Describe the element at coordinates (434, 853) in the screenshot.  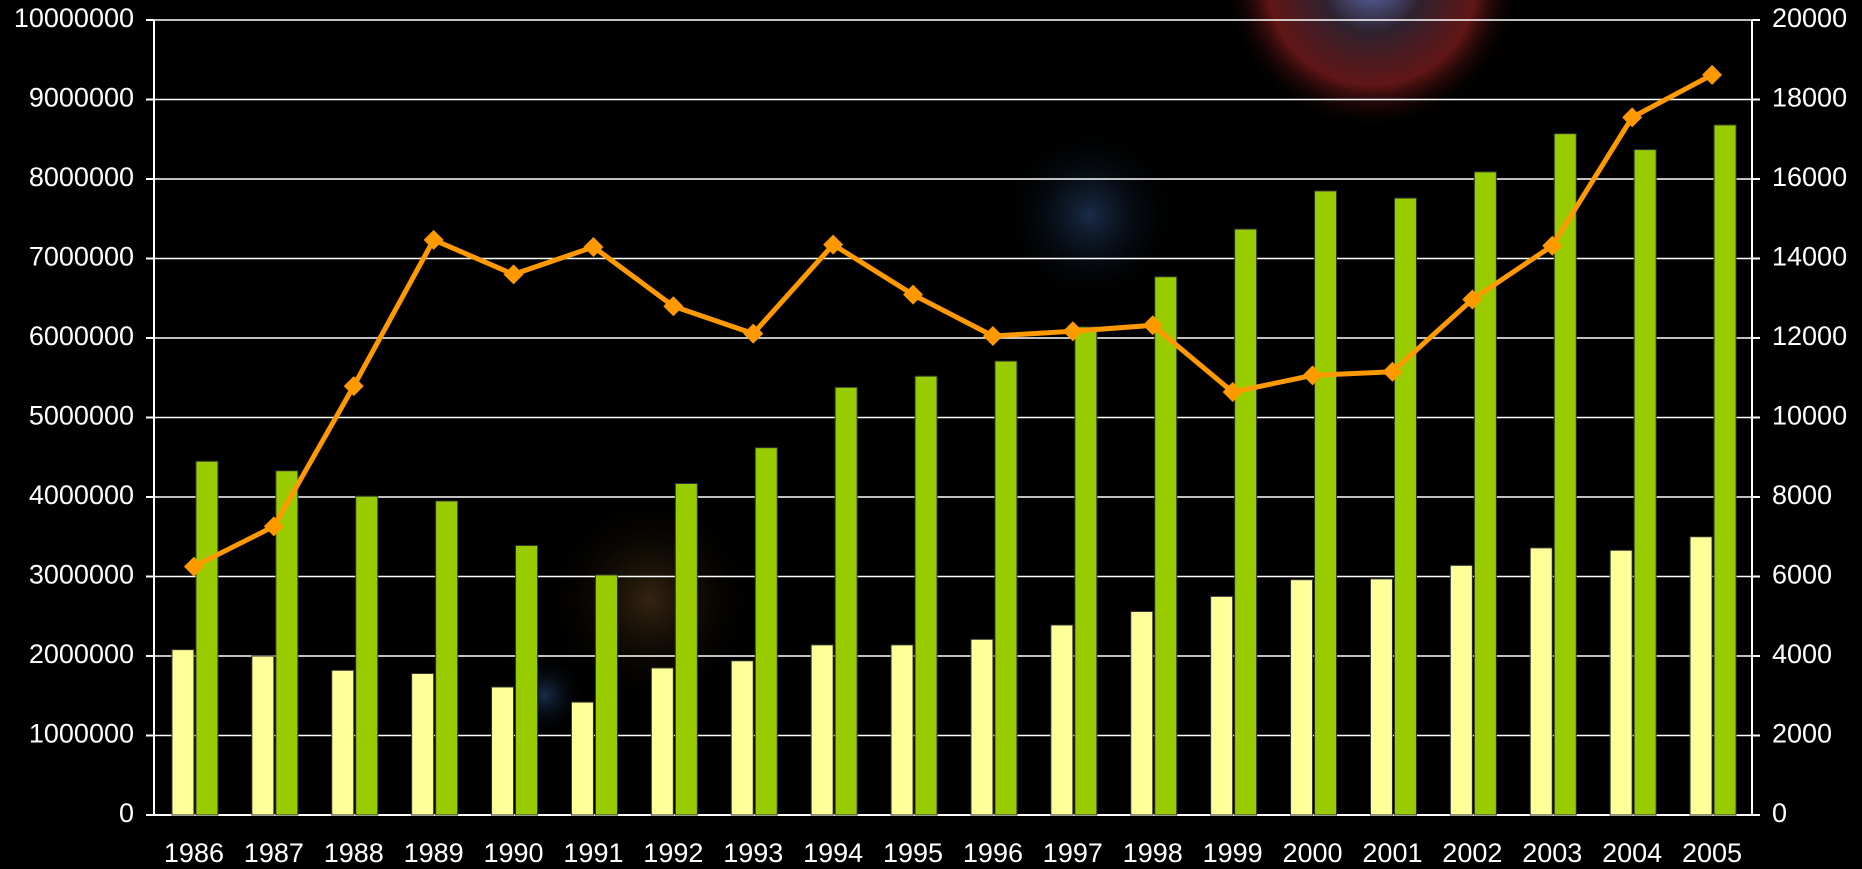
I see `x-tick-label: 1989` at that location.